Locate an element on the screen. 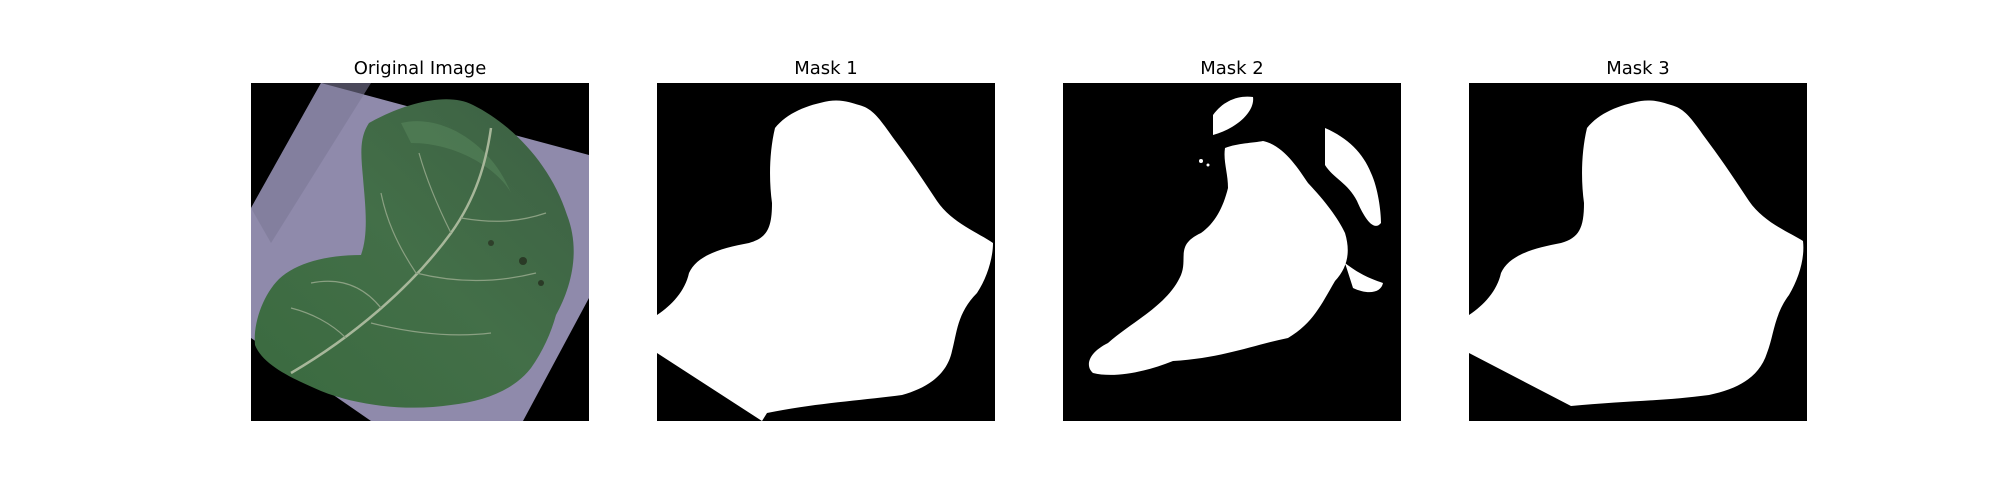 The image size is (2000, 500). panel-original-image: Original Image is located at coordinates (420, 239).